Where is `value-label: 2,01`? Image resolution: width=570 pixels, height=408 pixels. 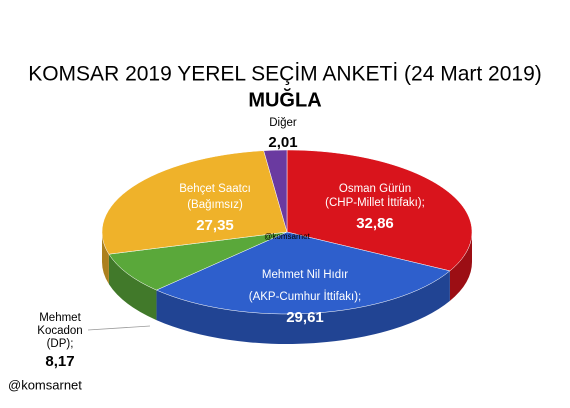 value-label: 2,01 is located at coordinates (282, 142).